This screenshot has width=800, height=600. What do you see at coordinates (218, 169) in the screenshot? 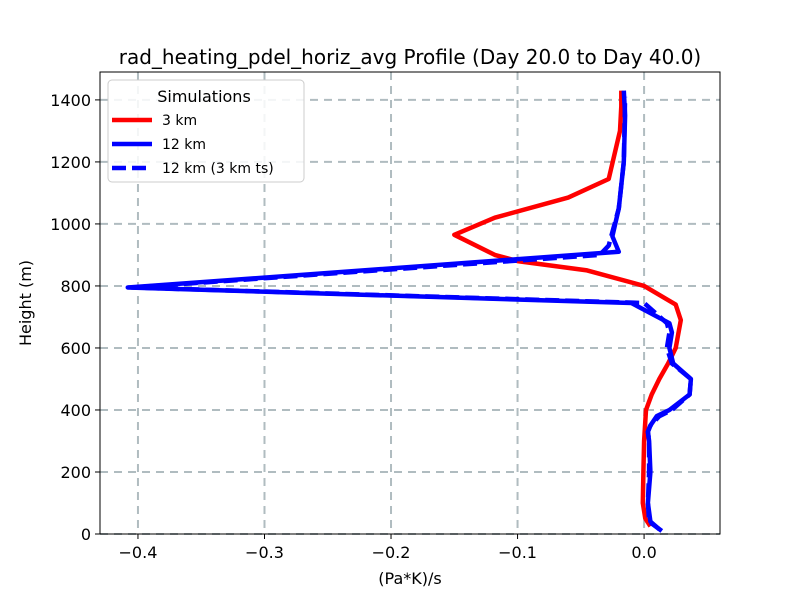
I see `legend-entry-12km-3kmts: 12 km (3 km ts)` at bounding box center [218, 169].